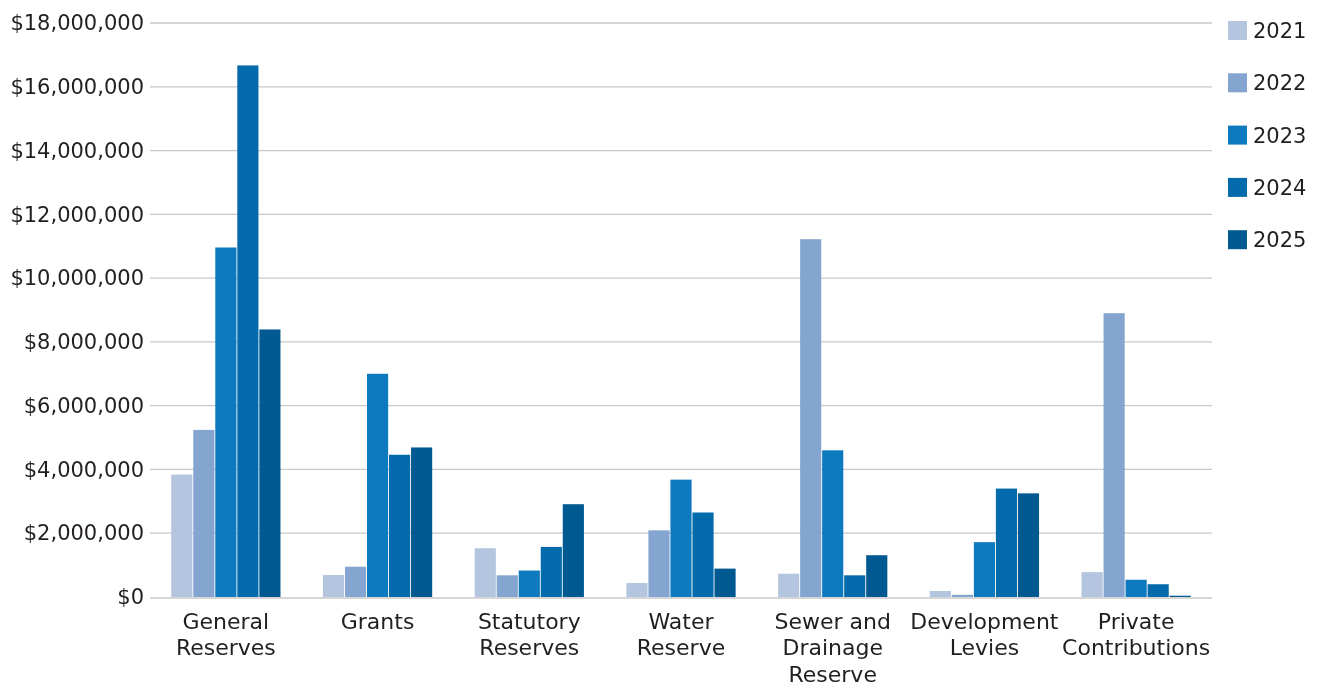  Describe the element at coordinates (1280, 187) in the screenshot. I see `legend-label: 2024` at that location.